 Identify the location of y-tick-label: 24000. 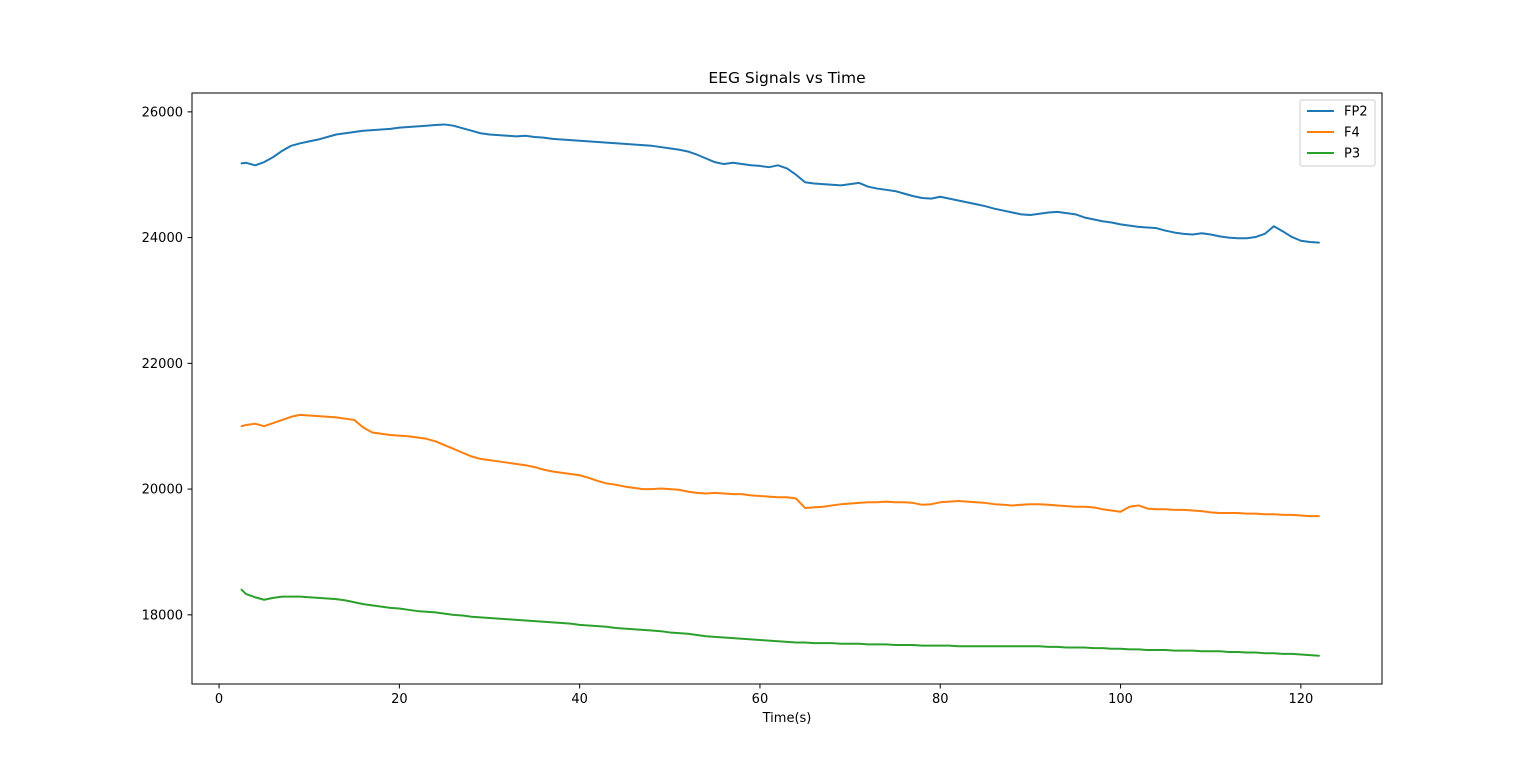
(162, 238).